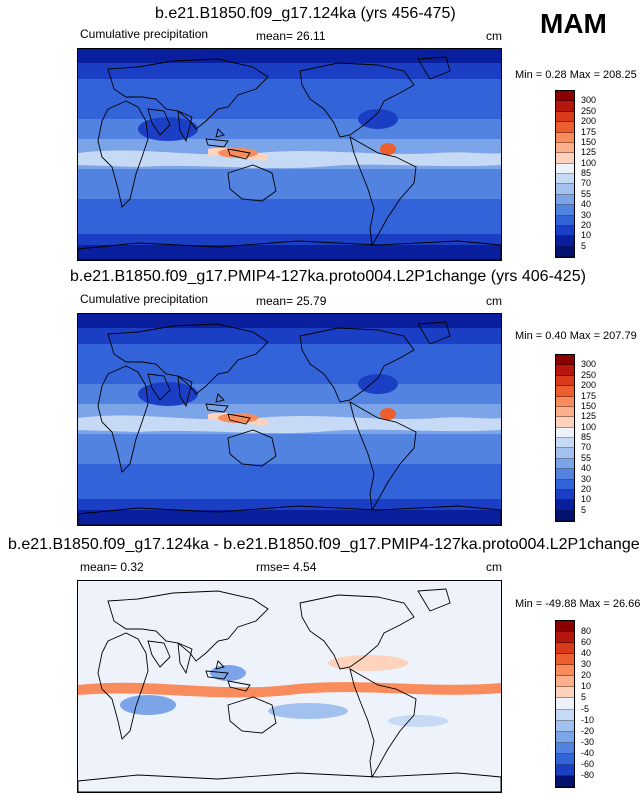 The height and width of the screenshot is (798, 644). What do you see at coordinates (588, 719) in the screenshot?
I see `colorbar-level-label: -10` at bounding box center [588, 719].